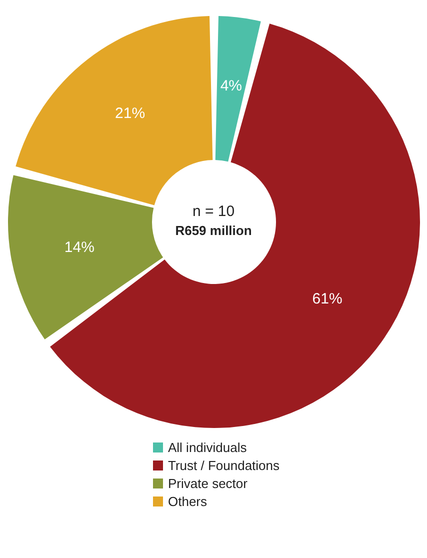  I want to click on legend-label: Trust / Foundations, so click(224, 465).